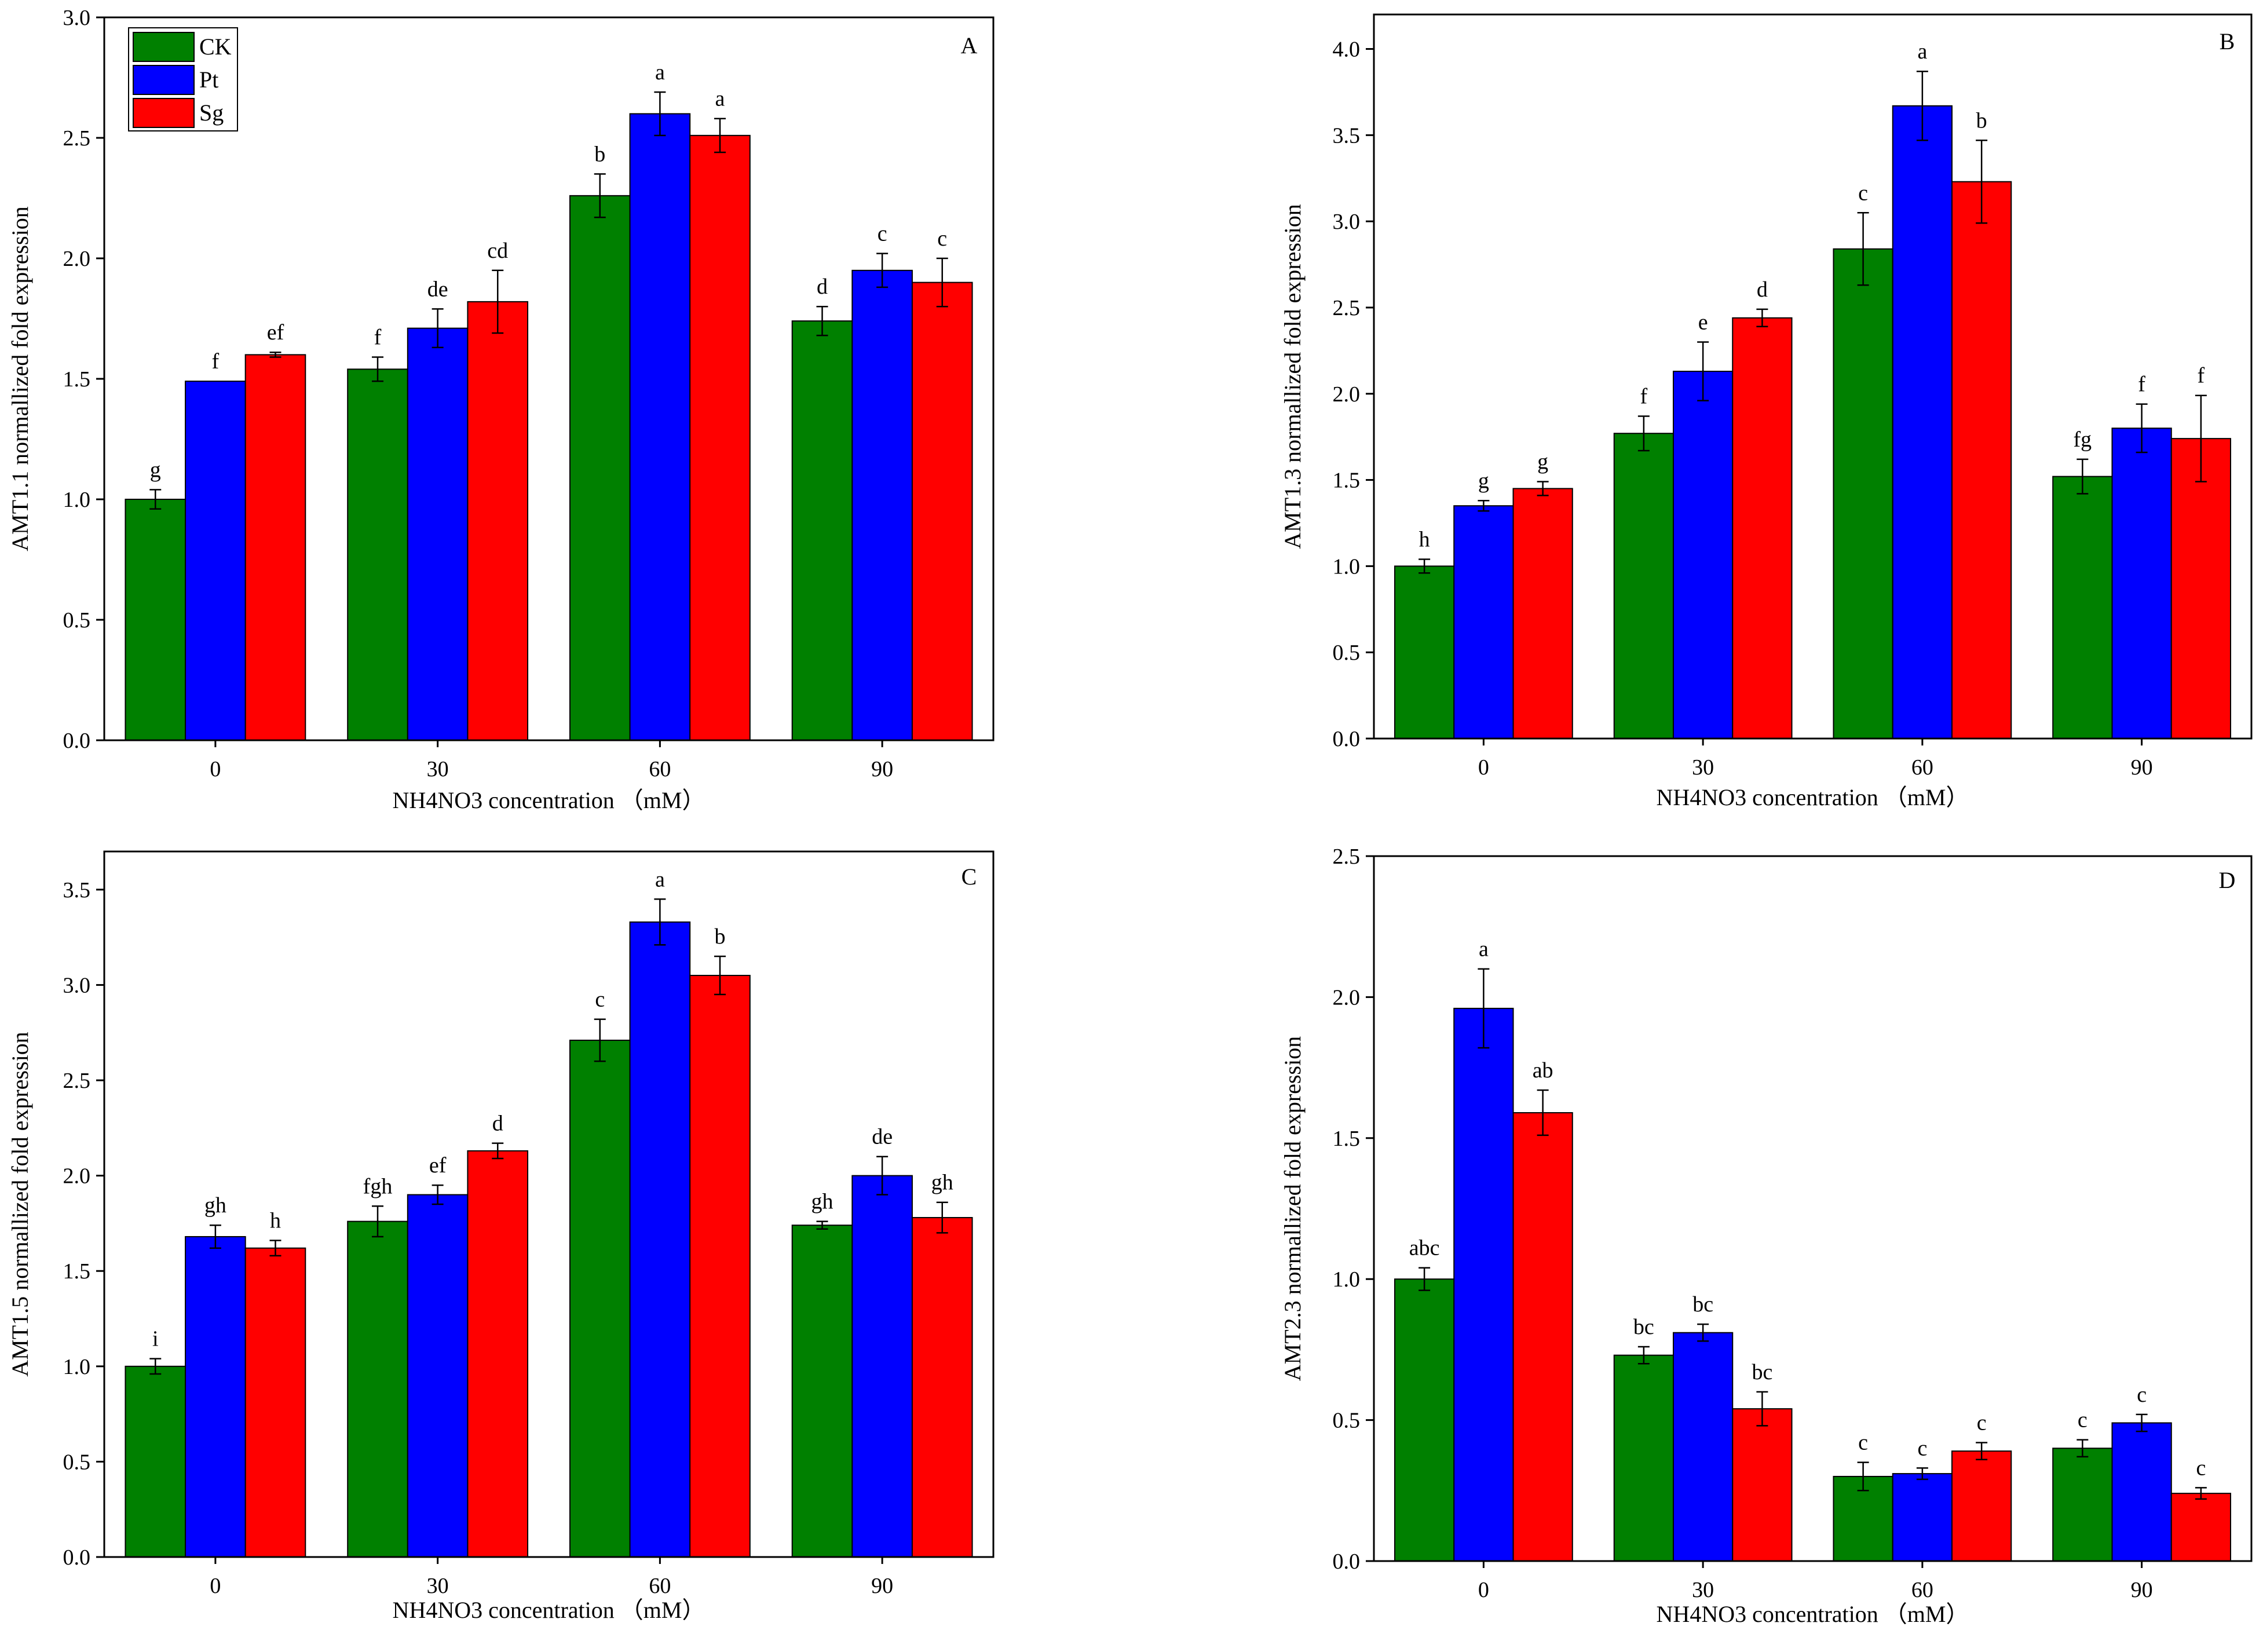 The width and height of the screenshot is (2263, 1652). Describe the element at coordinates (1813, 1614) in the screenshot. I see `x-axis-title: NH4NO3 concentration （mM）` at that location.